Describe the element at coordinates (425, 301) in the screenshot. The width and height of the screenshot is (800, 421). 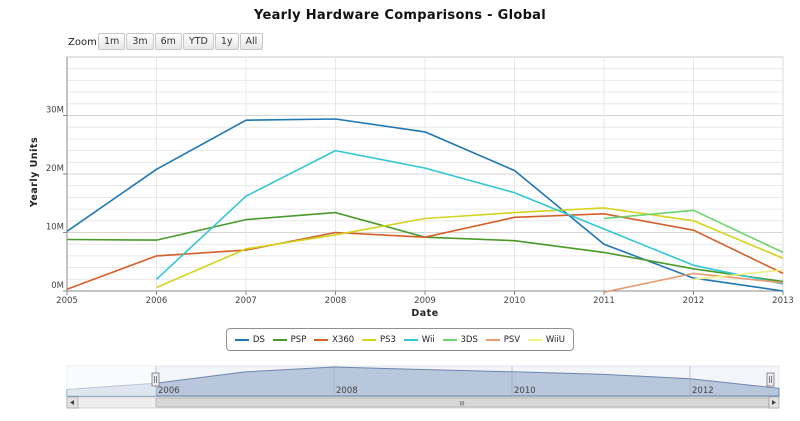
I see `x-tick-label: 2009` at that location.